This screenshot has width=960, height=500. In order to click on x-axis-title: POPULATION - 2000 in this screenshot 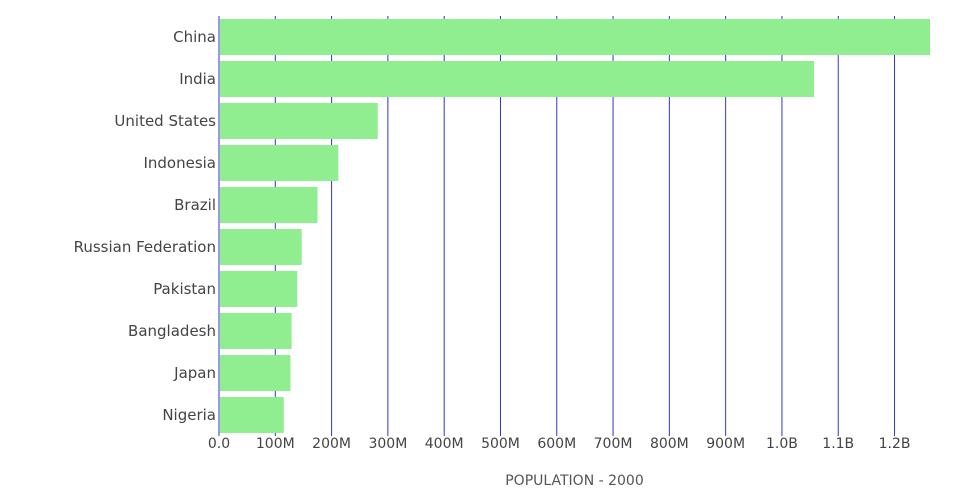, I will do `click(574, 481)`.